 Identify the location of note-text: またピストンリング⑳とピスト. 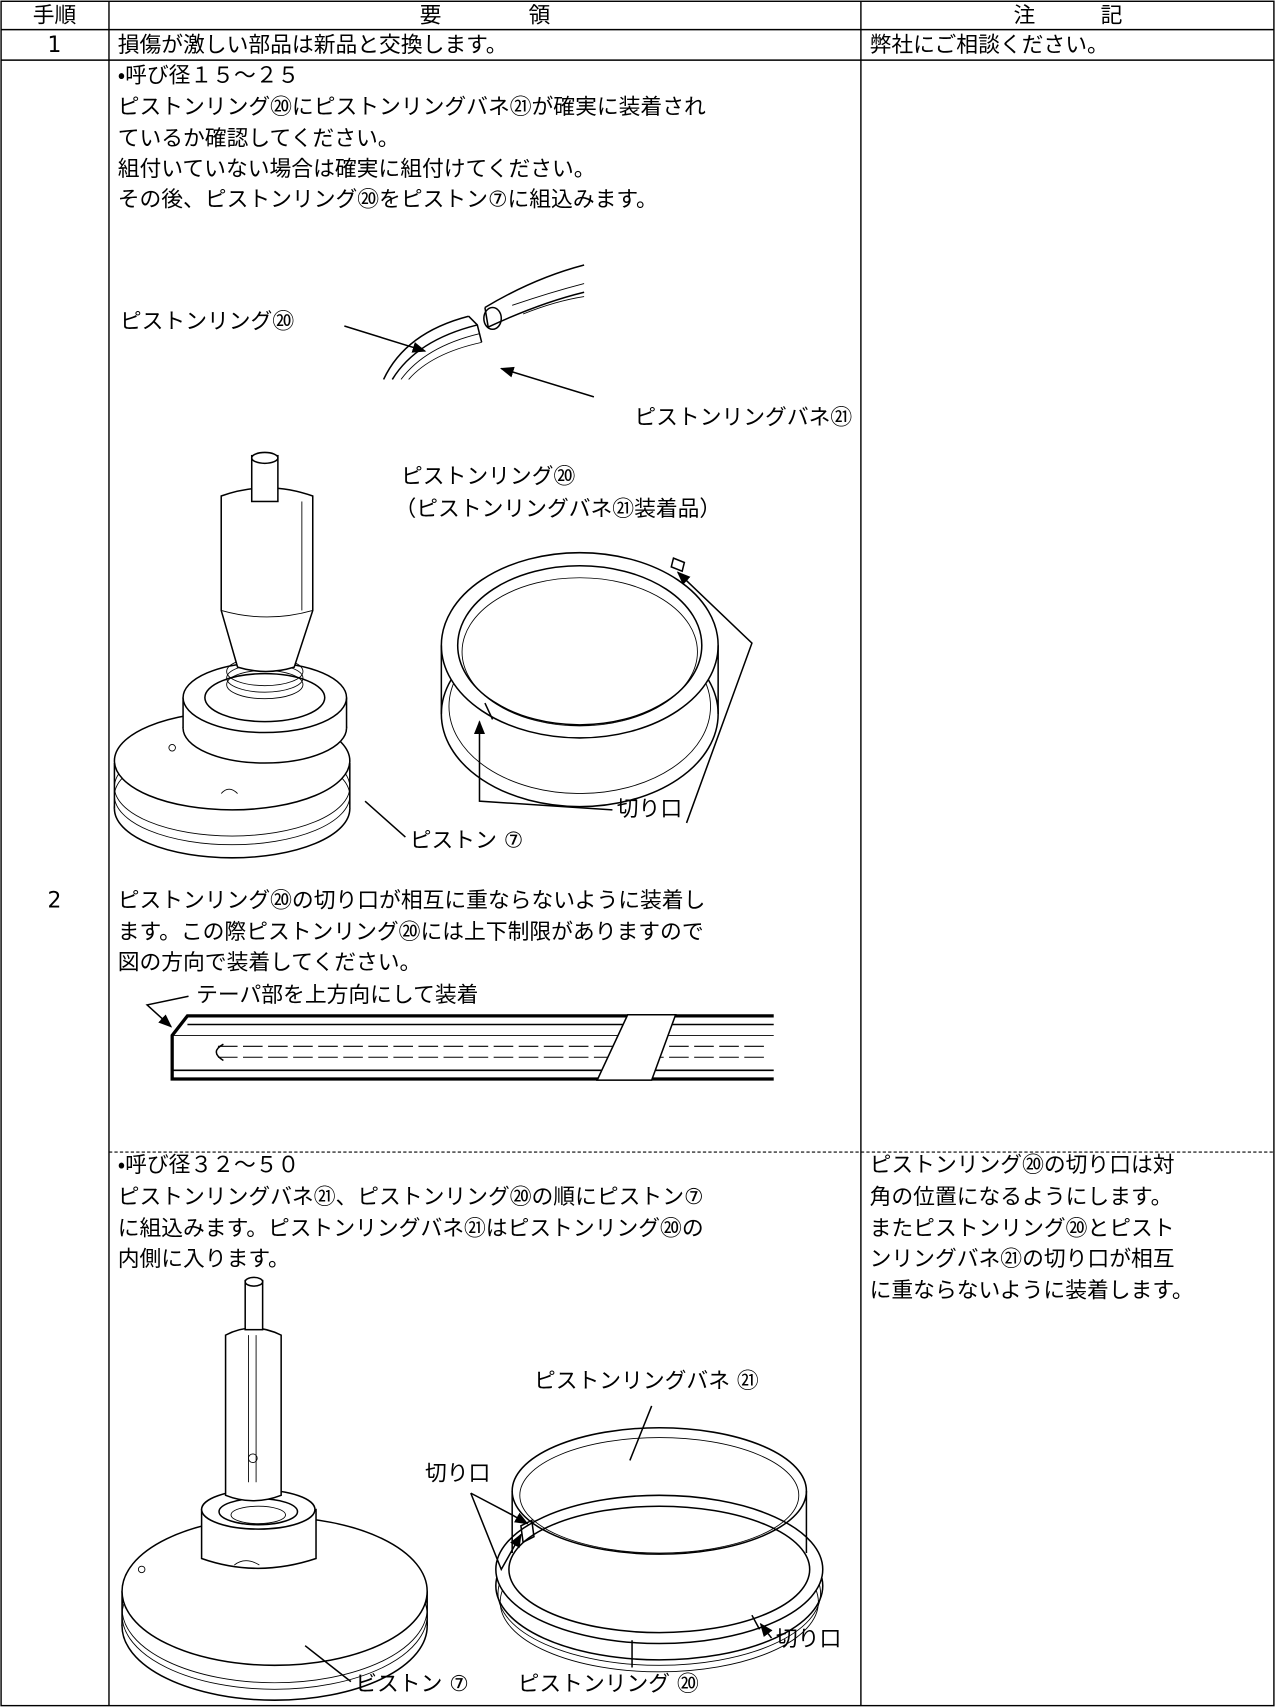
(1022, 1228).